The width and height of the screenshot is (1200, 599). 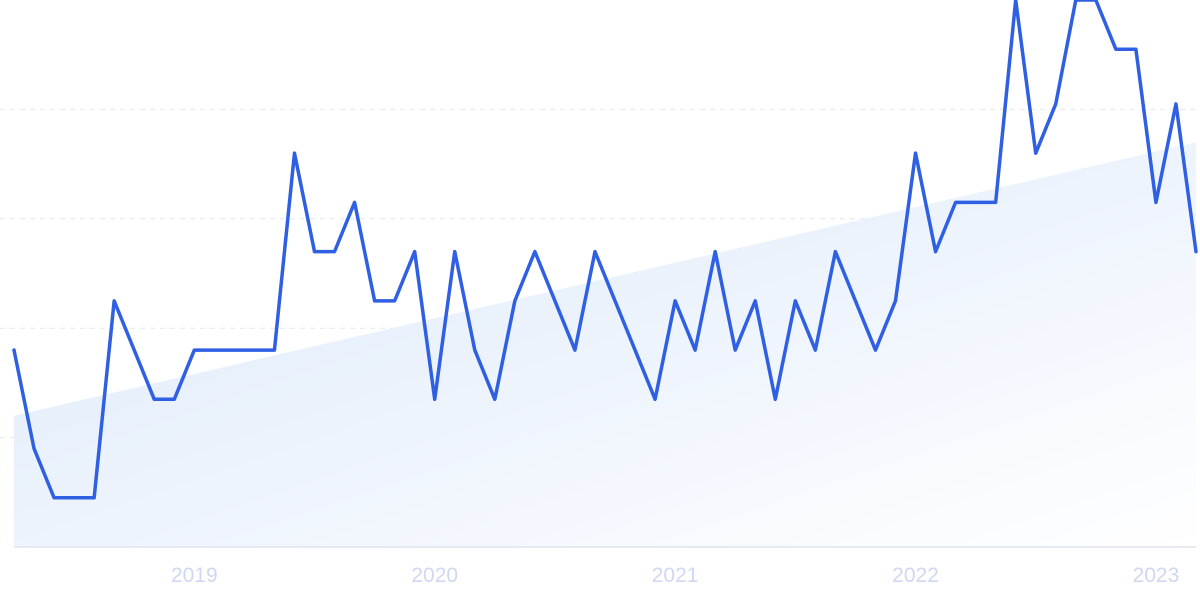 What do you see at coordinates (1156, 575) in the screenshot?
I see `x-tick-label: 2023` at bounding box center [1156, 575].